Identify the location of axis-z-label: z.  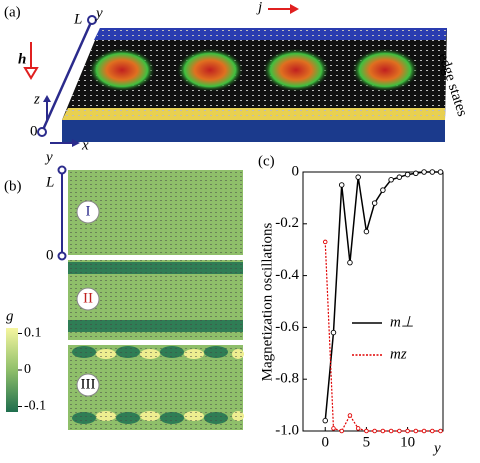
(36, 99).